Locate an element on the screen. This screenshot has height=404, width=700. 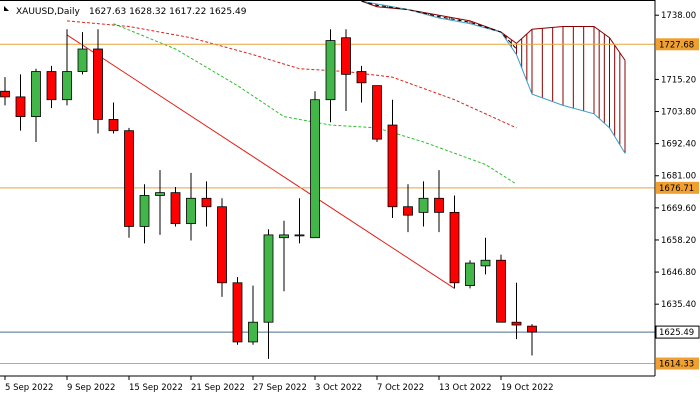
current-price-tag is located at coordinates (677, 332).